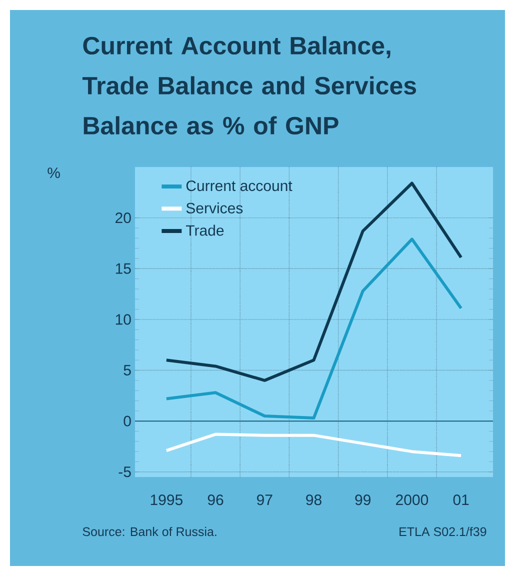 The image size is (515, 576). What do you see at coordinates (461, 500) in the screenshot?
I see `x-tick-label: 01` at bounding box center [461, 500].